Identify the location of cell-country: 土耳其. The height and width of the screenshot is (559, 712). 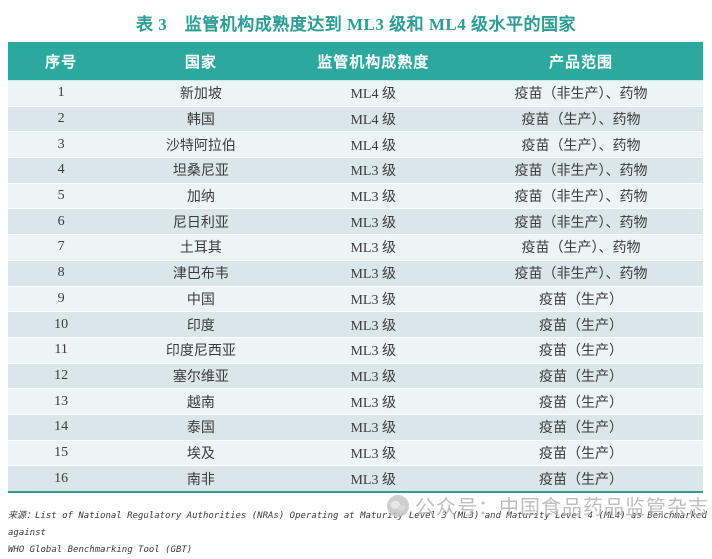
(201, 247).